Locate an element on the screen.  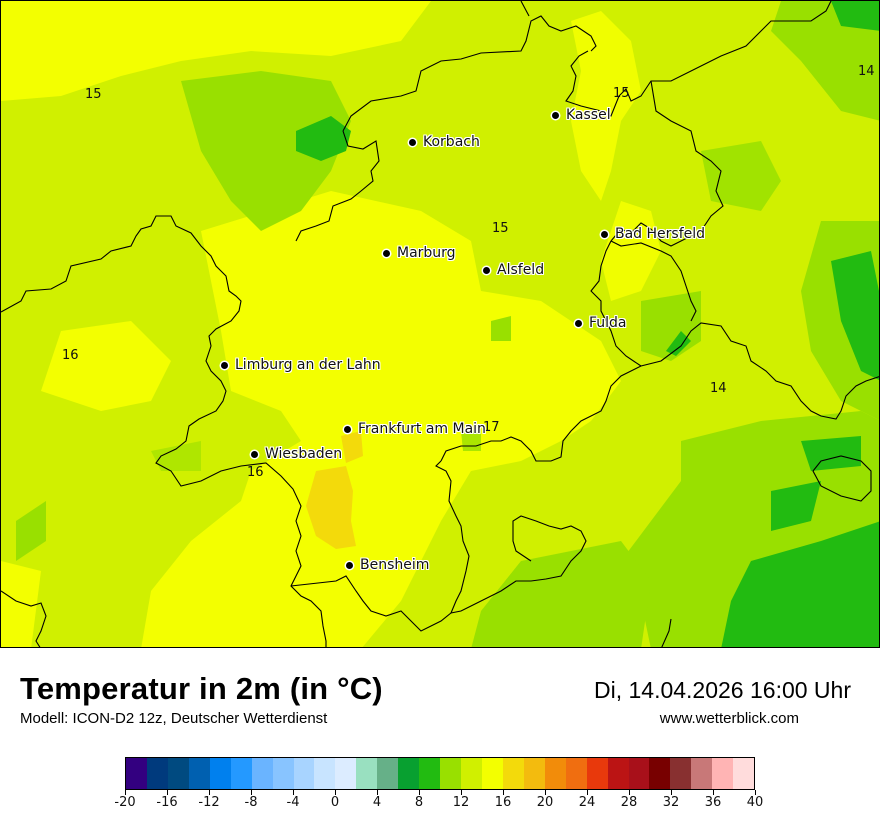
colorbar-tick-label: 28 is located at coordinates (629, 802).